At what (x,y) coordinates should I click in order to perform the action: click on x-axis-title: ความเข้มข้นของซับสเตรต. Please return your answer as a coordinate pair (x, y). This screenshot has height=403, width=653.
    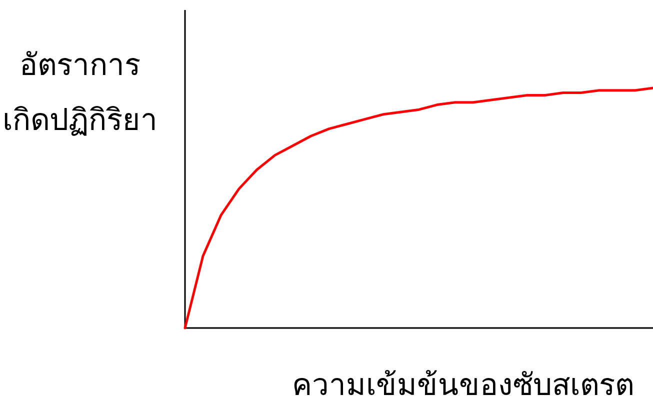
    Looking at the image, I should click on (463, 385).